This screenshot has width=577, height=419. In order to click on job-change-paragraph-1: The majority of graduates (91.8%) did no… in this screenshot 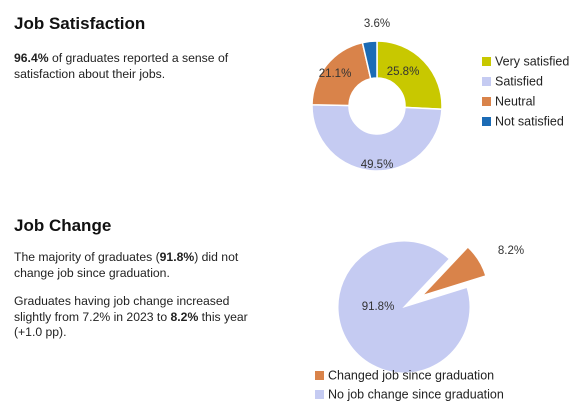, I will do `click(139, 265)`.